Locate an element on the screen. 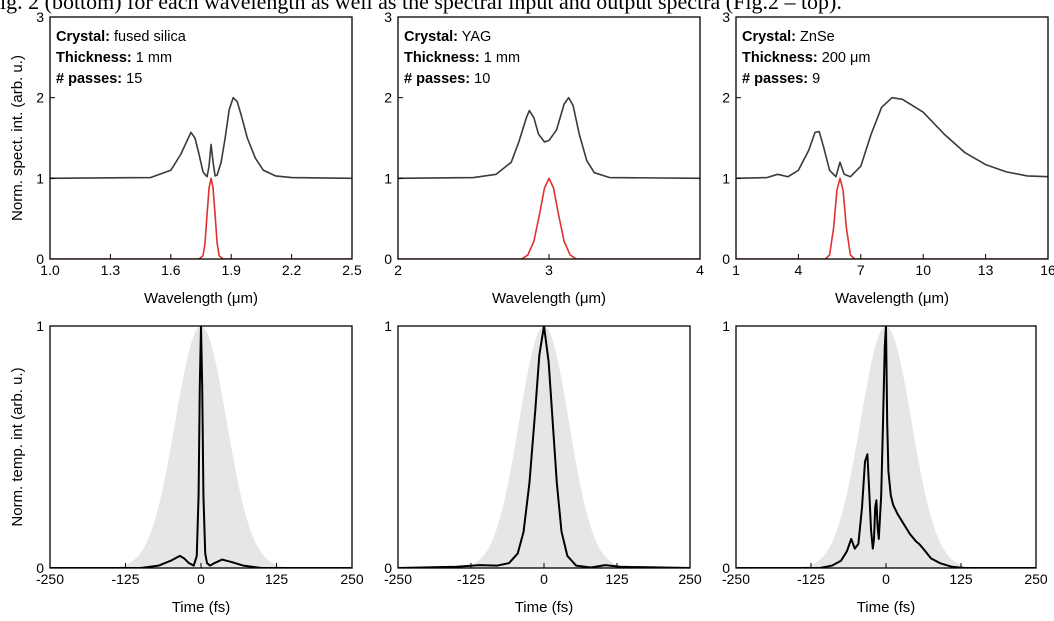 This screenshot has width=1054, height=621. chart-panel-bottom-middle: -250 -125 0 125 250 0 1 Time (fs) is located at coordinates (543, 467).